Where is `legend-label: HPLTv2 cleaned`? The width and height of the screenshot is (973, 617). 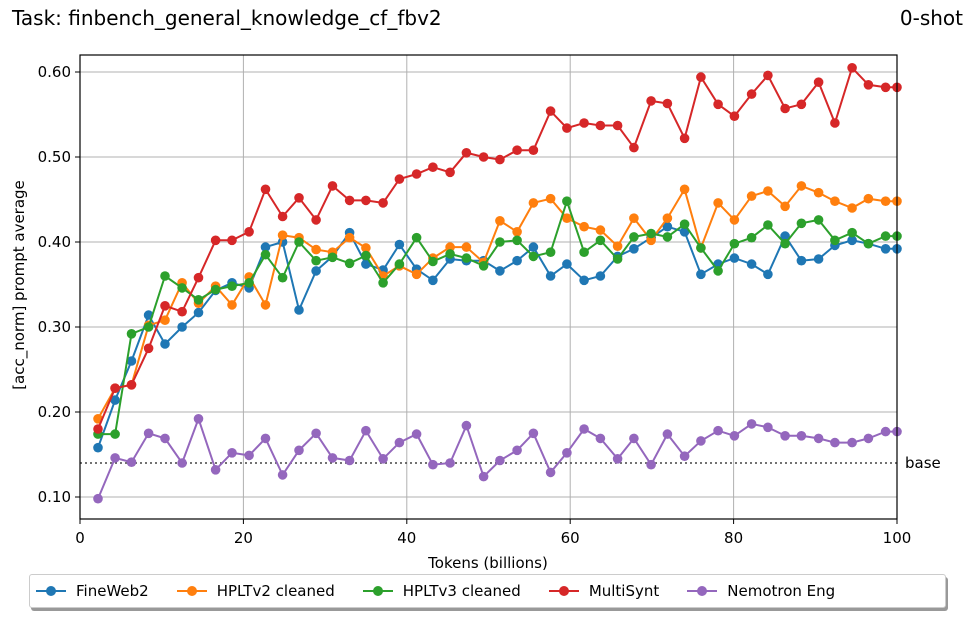 legend-label: HPLTv2 cleaned is located at coordinates (275, 591).